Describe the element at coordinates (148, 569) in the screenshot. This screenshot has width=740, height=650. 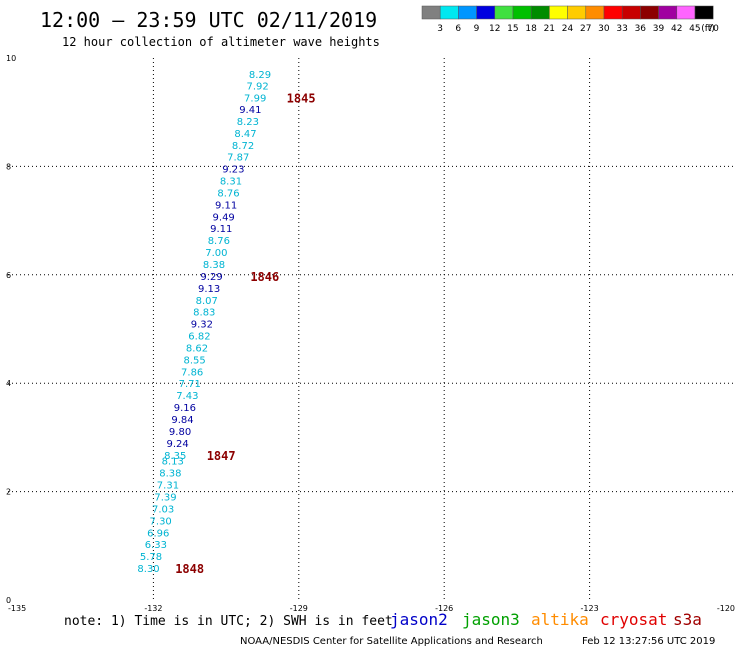
I see `wave-height-point: 8.30` at that location.